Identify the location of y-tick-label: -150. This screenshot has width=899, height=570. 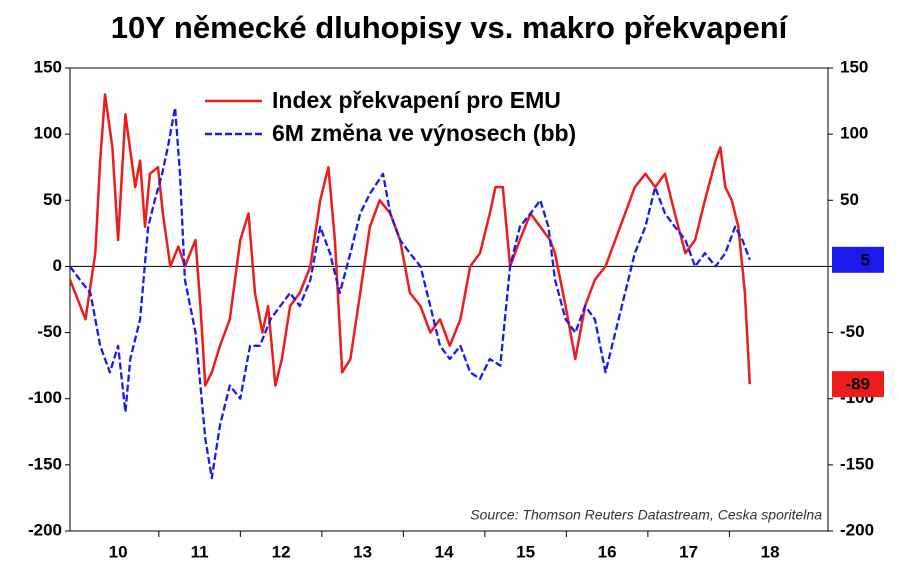
(45, 463).